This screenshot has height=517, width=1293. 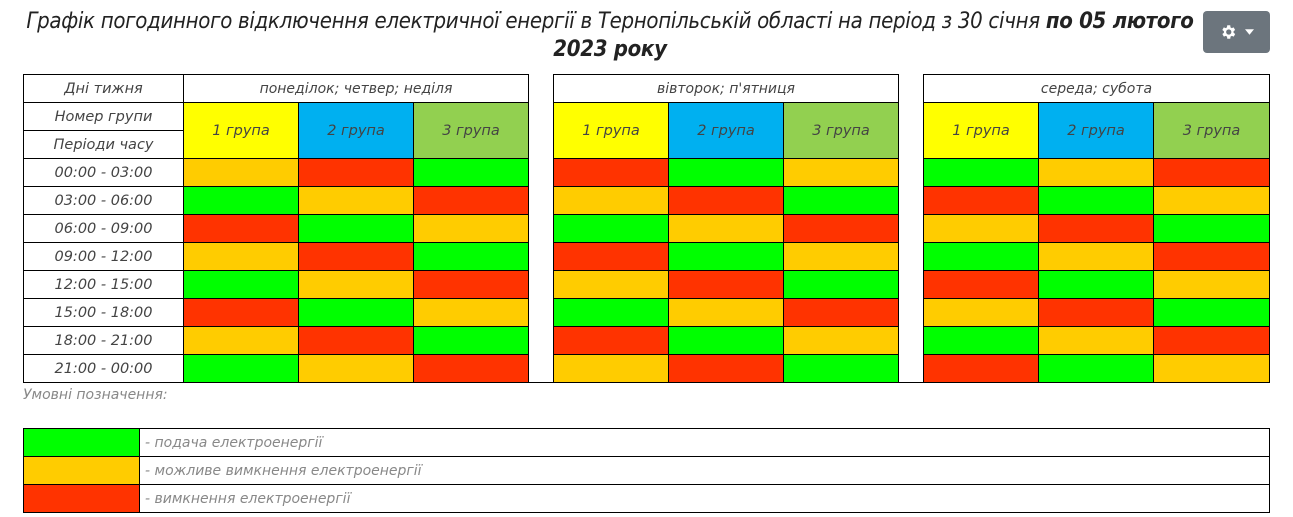 I want to click on group-label: Номер групи, so click(x=103, y=116).